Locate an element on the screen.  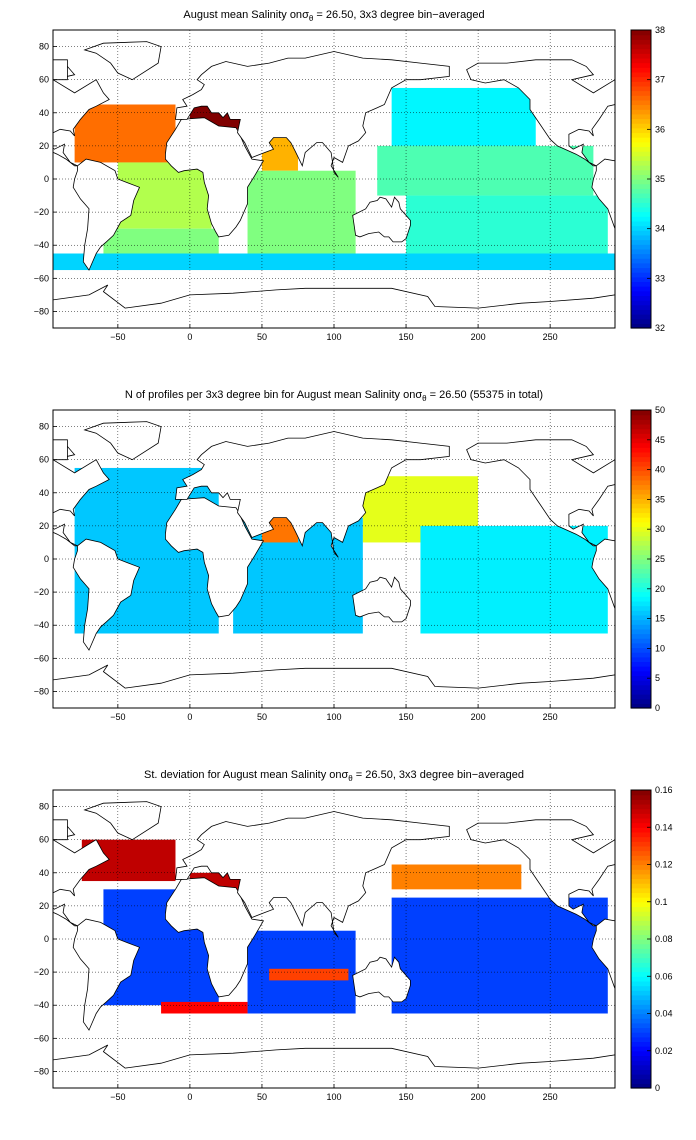
x-tick-label-1: −50 is located at coordinates (117, 337).